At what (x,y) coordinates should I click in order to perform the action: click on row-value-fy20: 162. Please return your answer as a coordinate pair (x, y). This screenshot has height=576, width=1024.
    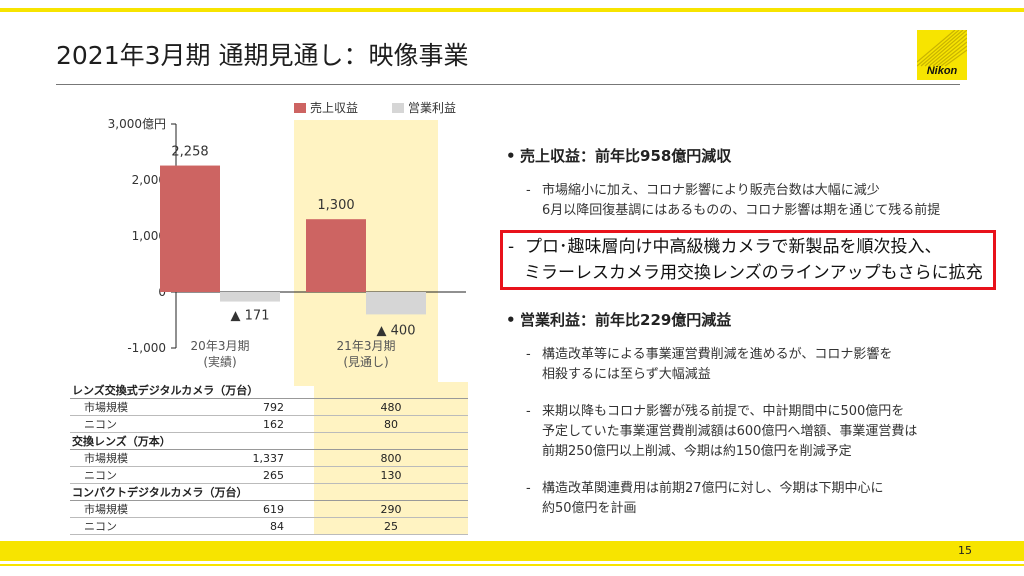
    Looking at the image, I should click on (269, 424).